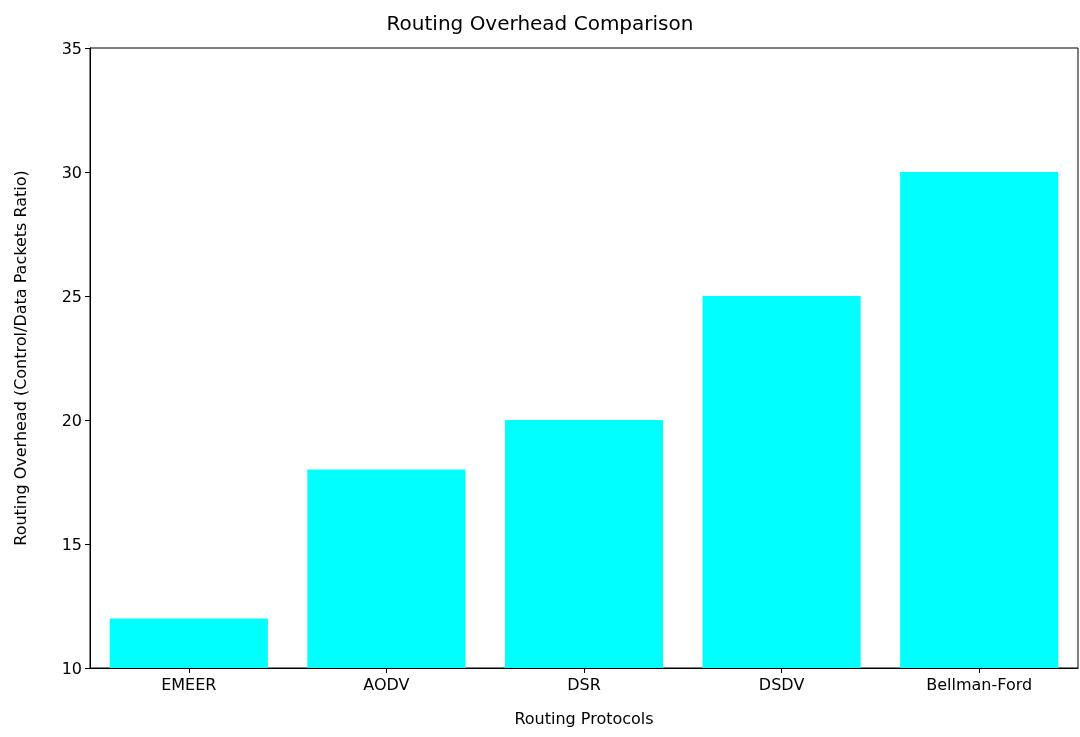 The width and height of the screenshot is (1080, 737). Describe the element at coordinates (71, 172) in the screenshot. I see `y-tick-label: 30` at that location.